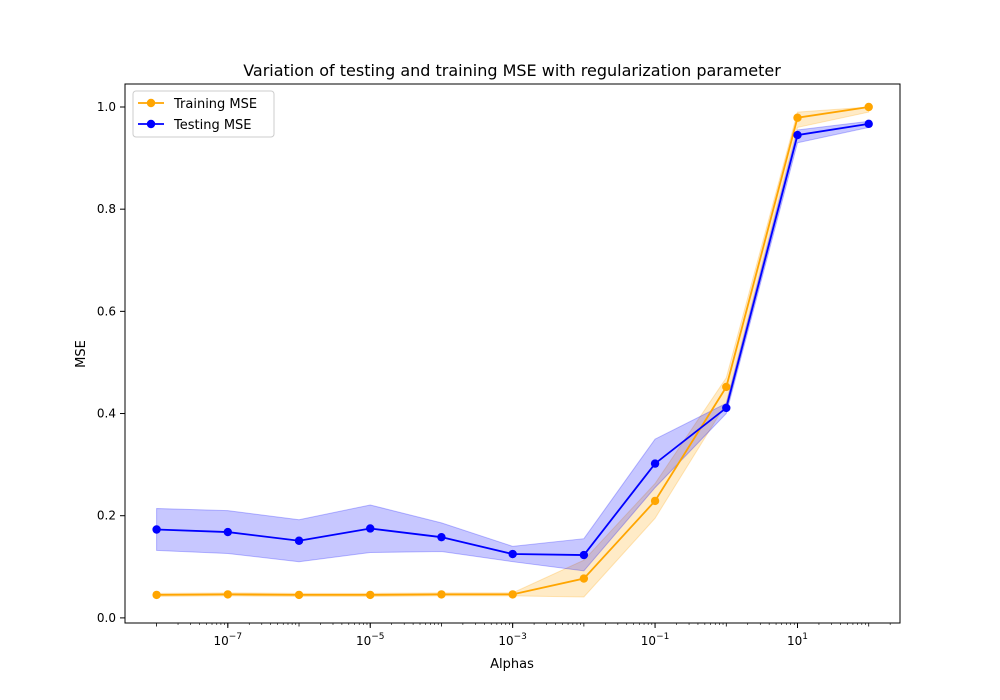  I want to click on x-axis-label: Alphas, so click(512, 664).